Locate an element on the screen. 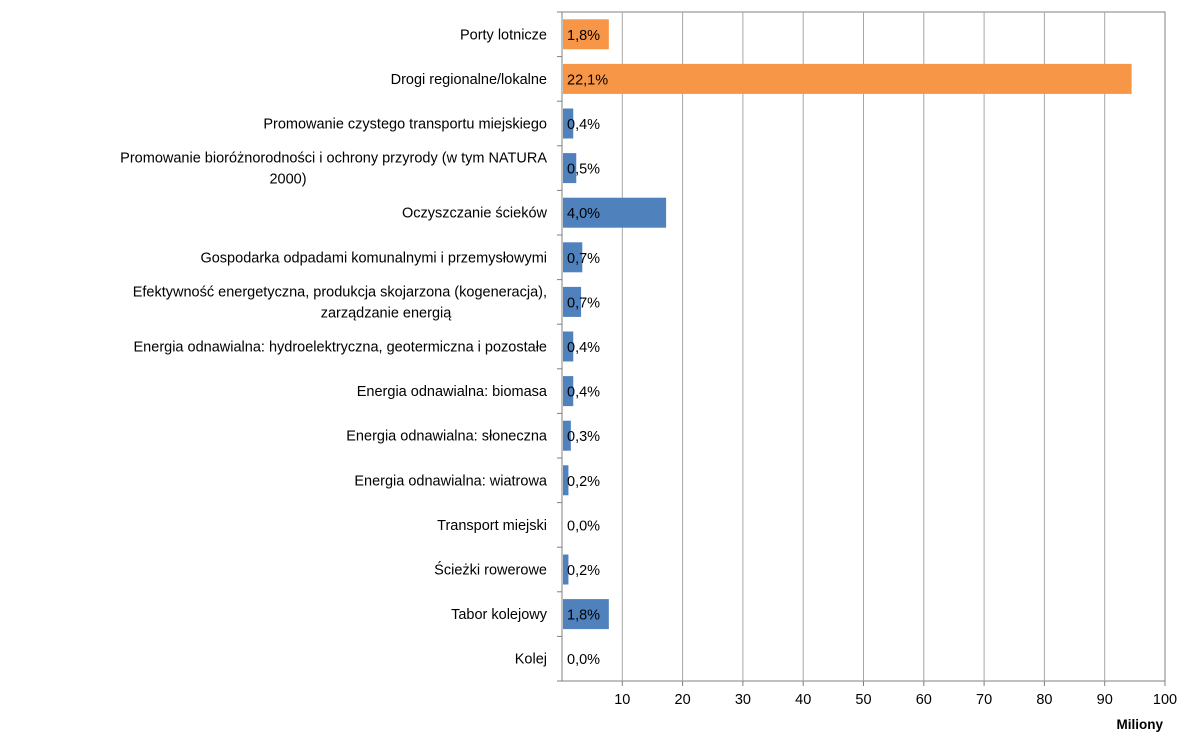 The height and width of the screenshot is (741, 1185). category-label-line: Energia odnawialna: słoneczna is located at coordinates (447, 437).